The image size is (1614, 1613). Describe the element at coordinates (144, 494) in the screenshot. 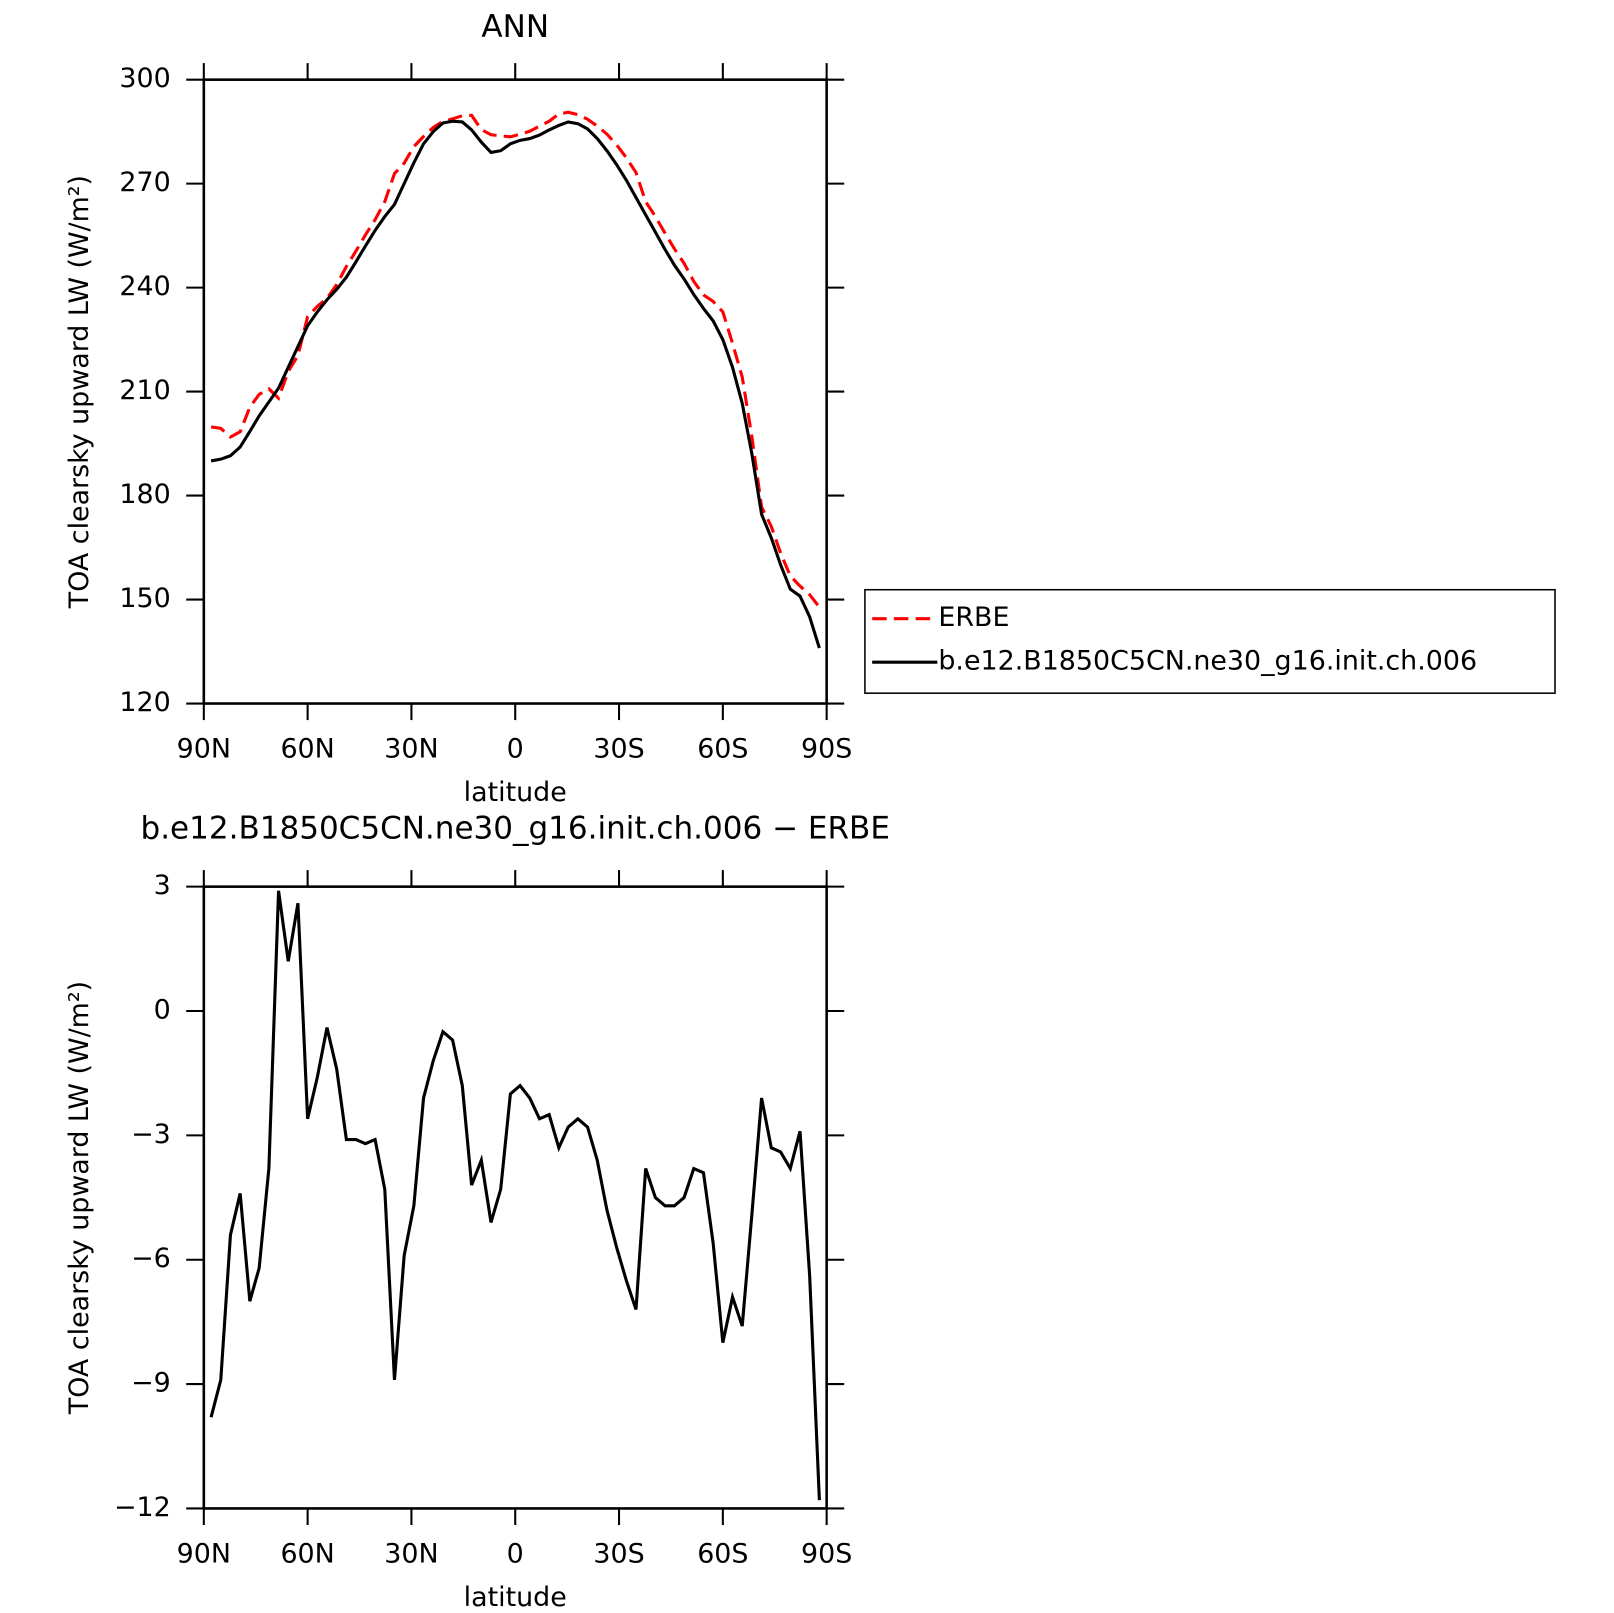

I see `y-tick-label: 180` at that location.